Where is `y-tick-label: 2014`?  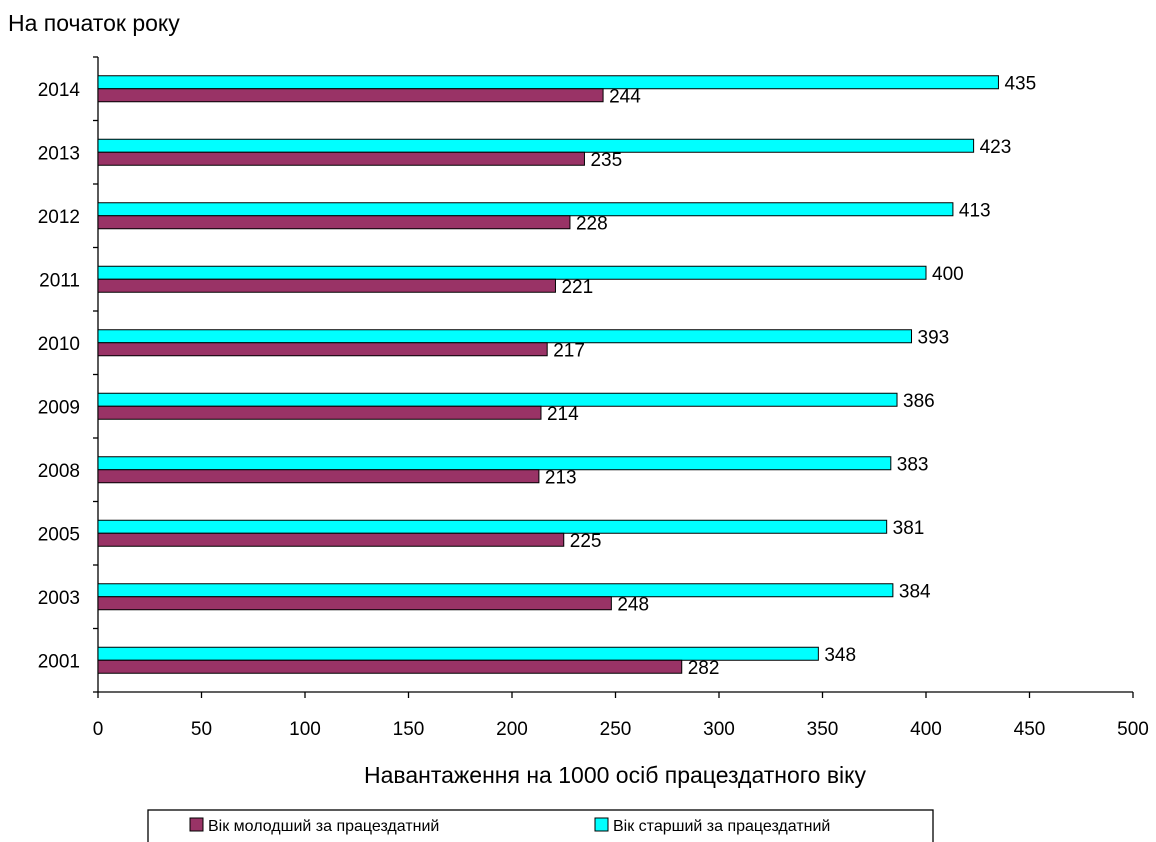
y-tick-label: 2014 is located at coordinates (59, 90).